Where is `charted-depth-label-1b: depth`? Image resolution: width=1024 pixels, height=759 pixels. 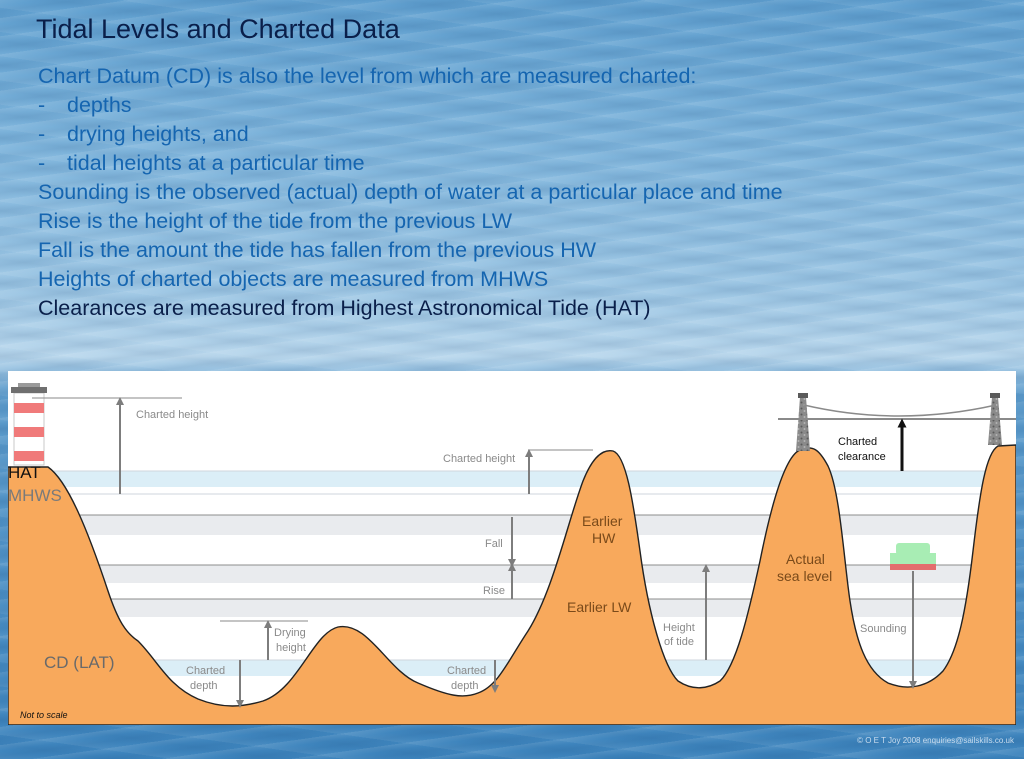
charted-depth-label-1b: depth is located at coordinates (204, 686).